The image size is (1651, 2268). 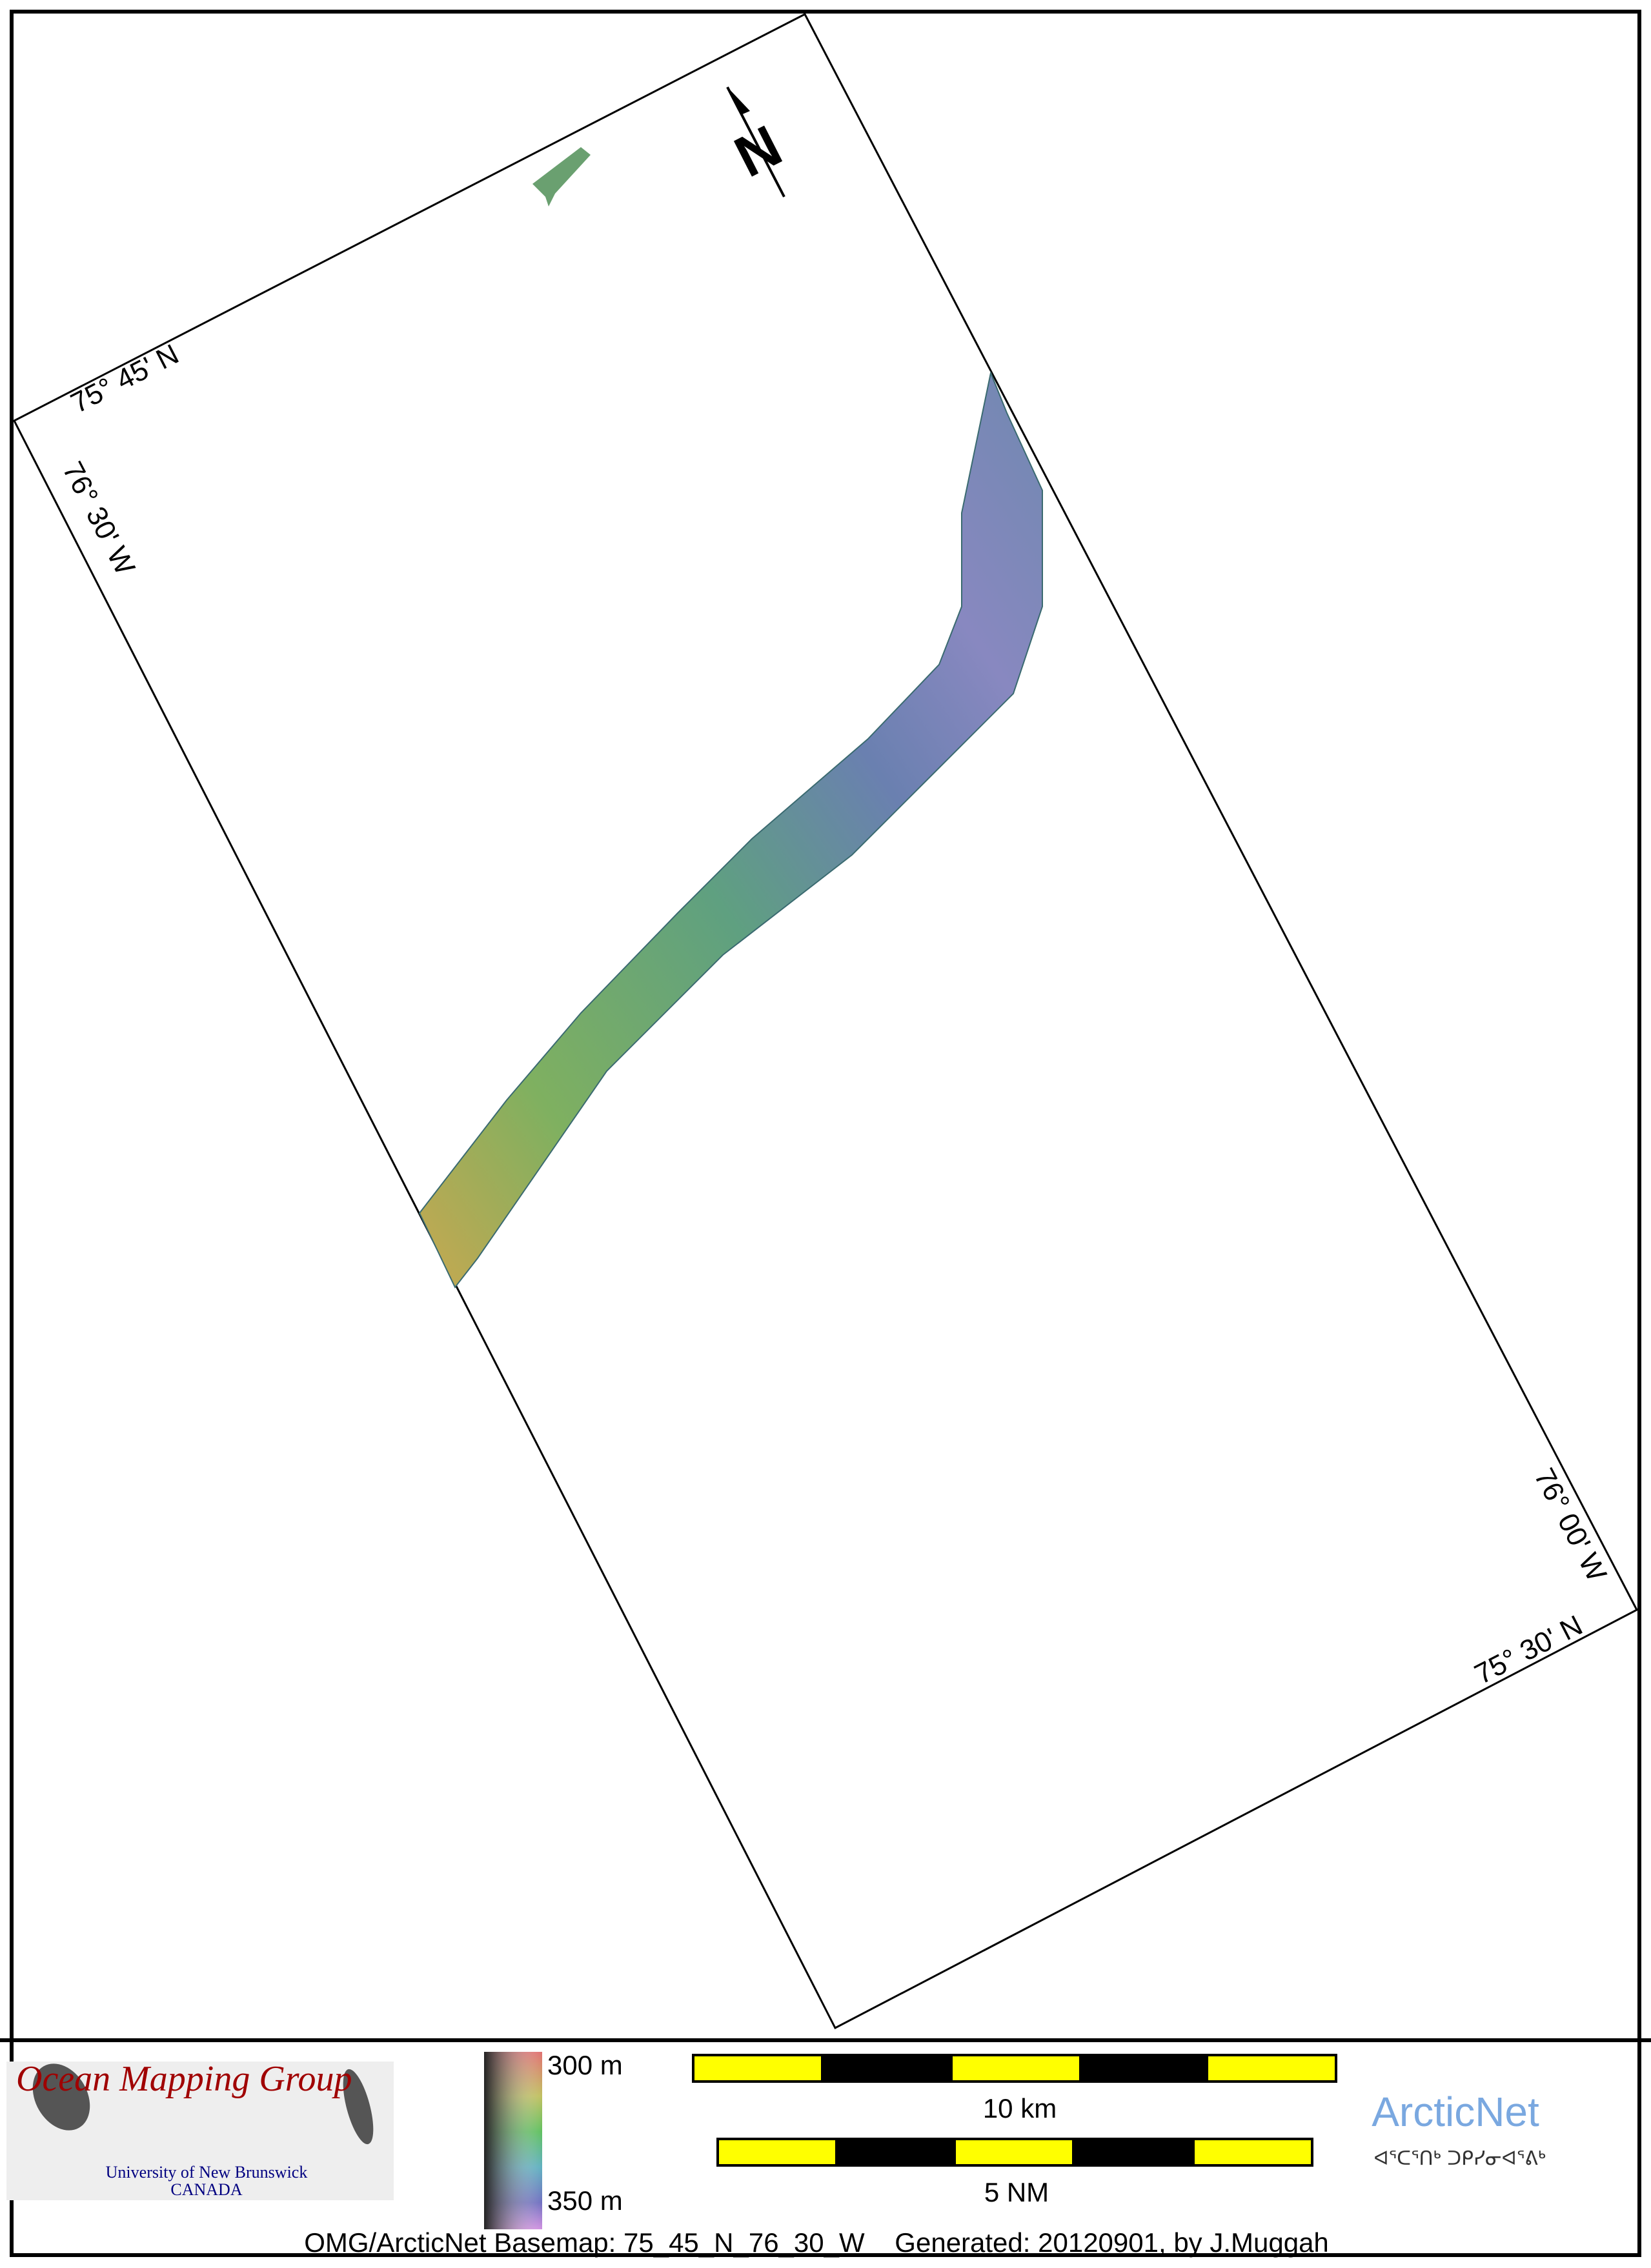 I want to click on arcticnet-inuktitut: ᐊᕐᑕᕐᑎᒃ ᑐᑭᓯᓂᐊᕐᕕᒃ, so click(x=1459, y=2158).